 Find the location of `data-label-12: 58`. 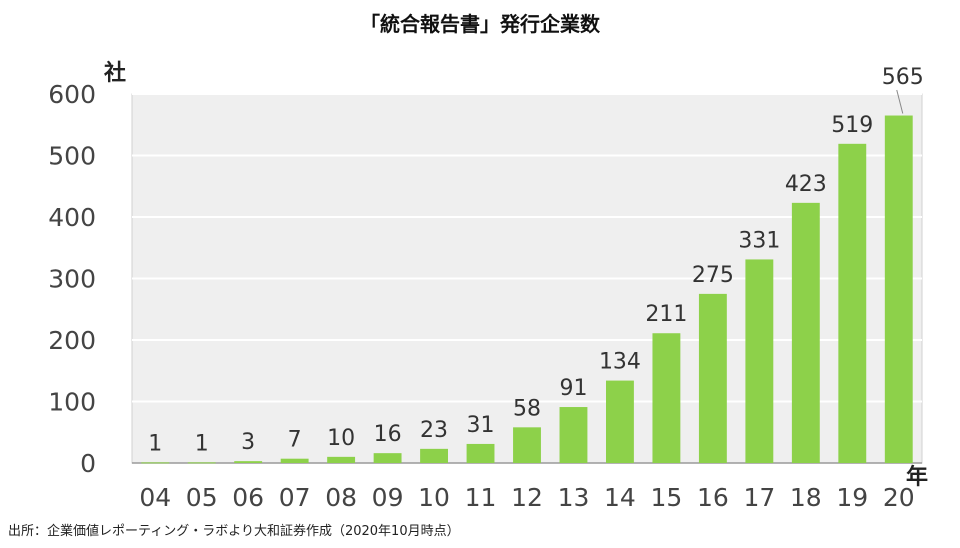

data-label-12: 58 is located at coordinates (527, 408).